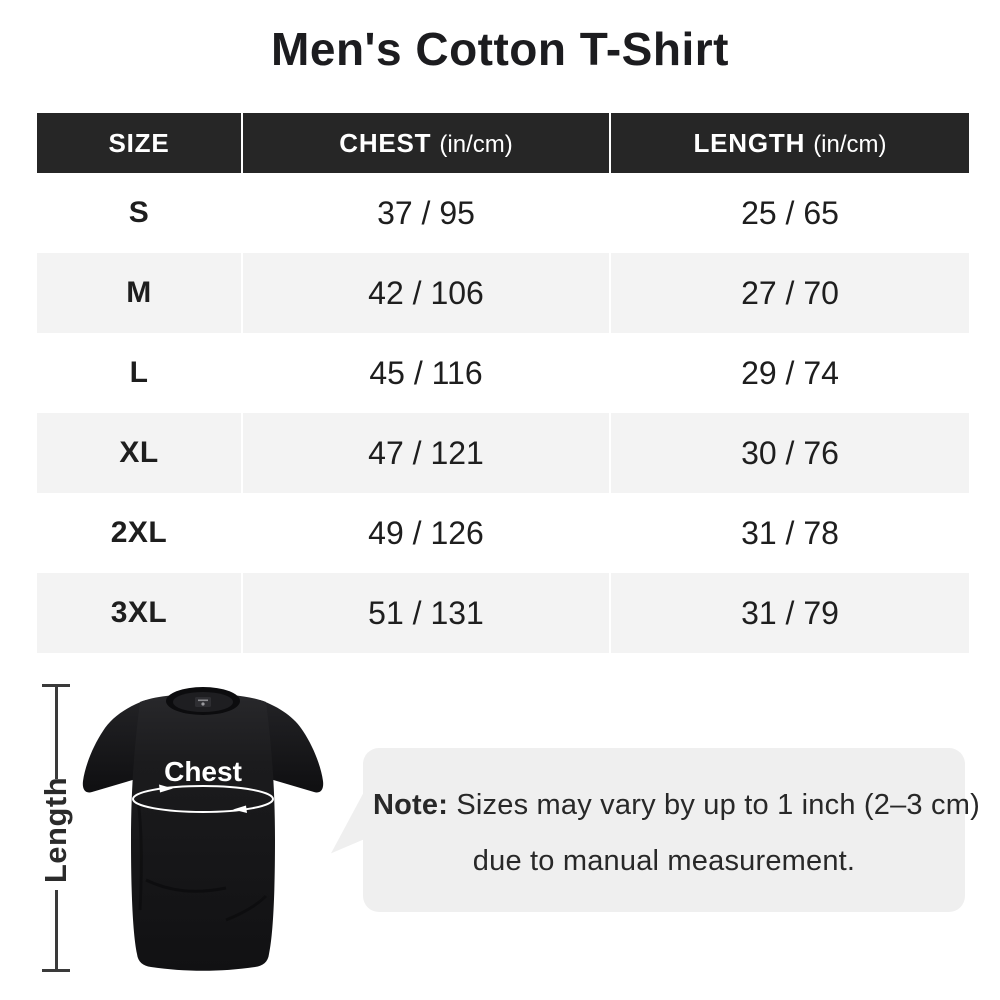 This screenshot has width=1000, height=1000. I want to click on length-cell: 27 / 70, so click(790, 293).